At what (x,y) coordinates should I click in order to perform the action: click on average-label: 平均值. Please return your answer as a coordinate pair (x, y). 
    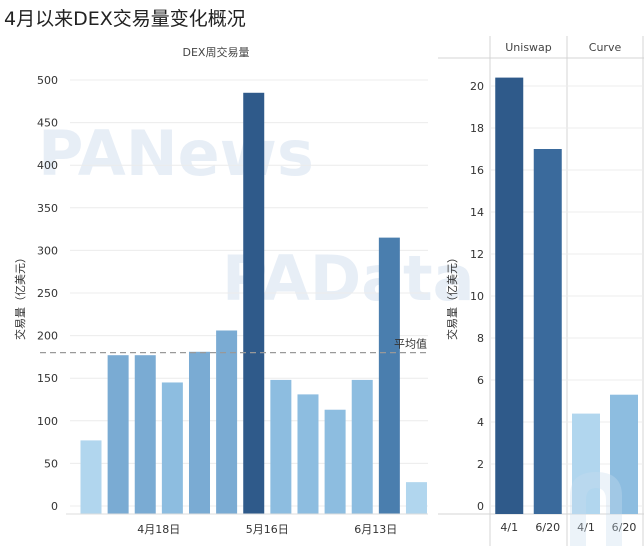
    Looking at the image, I should click on (410, 344).